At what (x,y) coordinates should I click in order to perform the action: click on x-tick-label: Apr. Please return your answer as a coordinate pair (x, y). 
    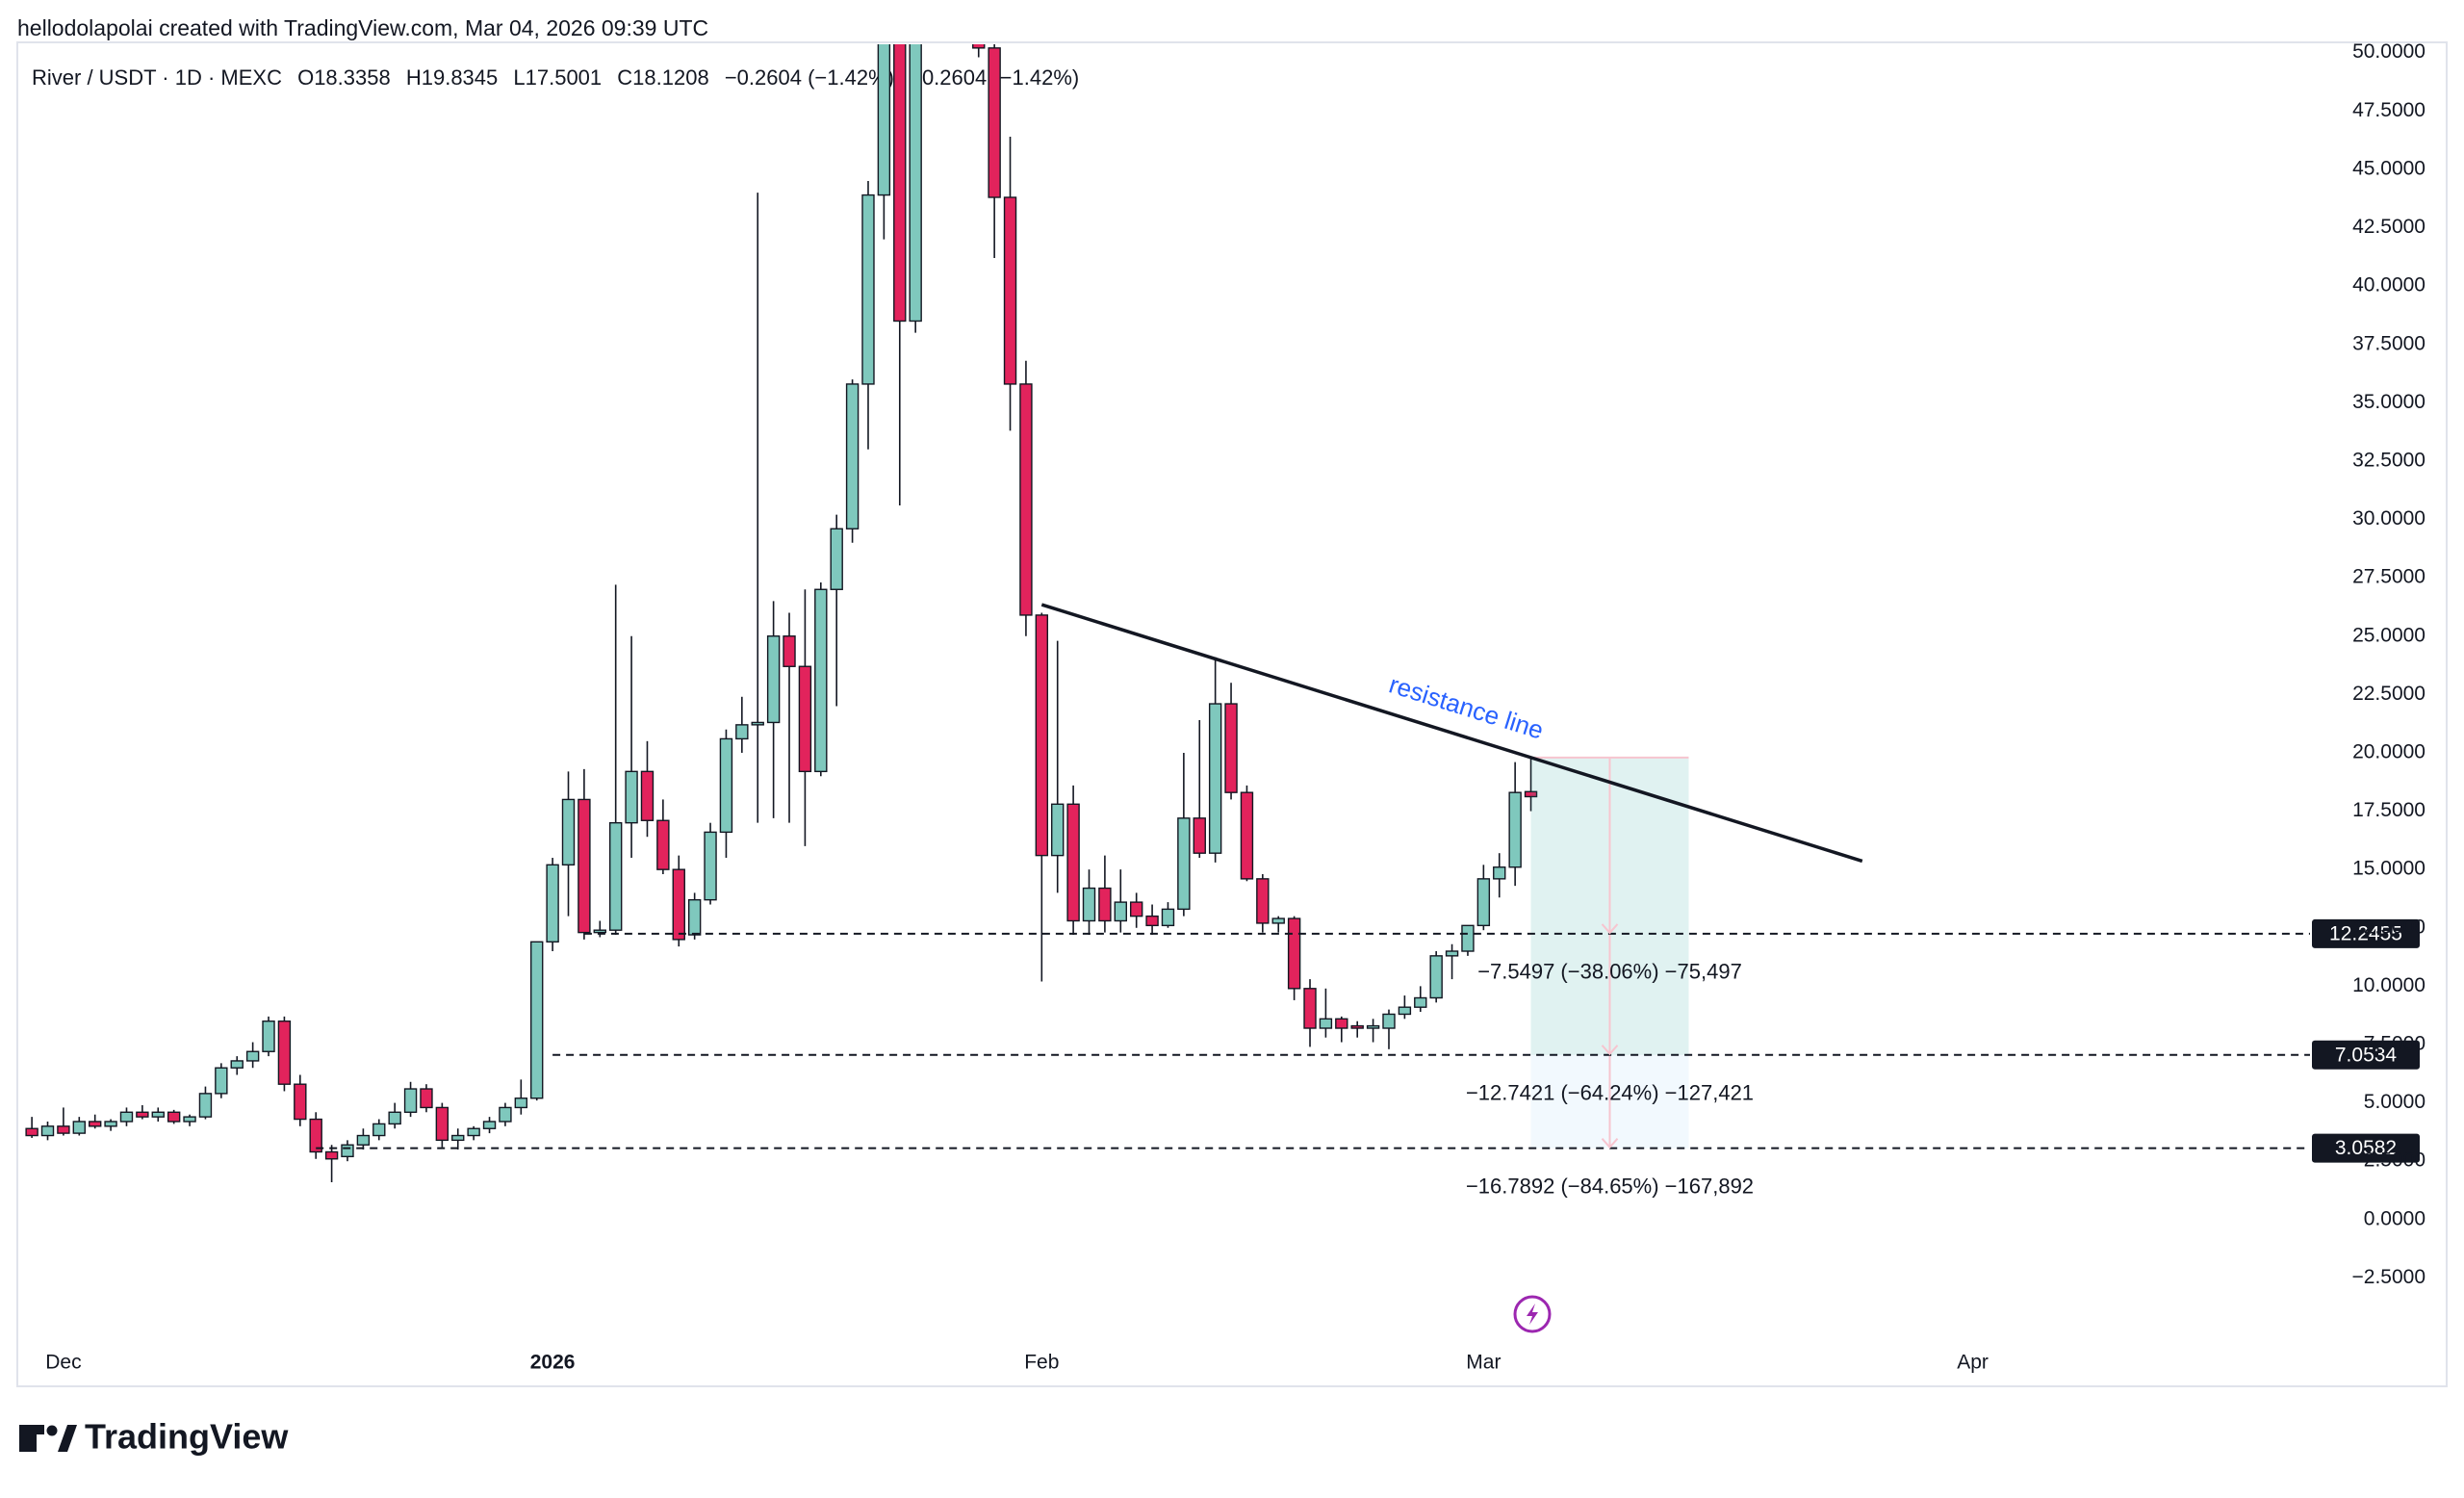
    Looking at the image, I should click on (1973, 1363).